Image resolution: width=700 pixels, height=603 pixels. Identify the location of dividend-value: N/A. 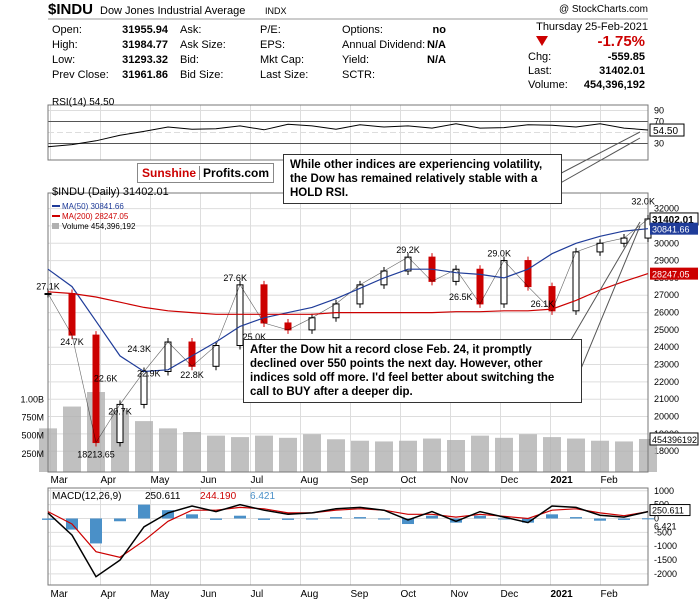
(436, 45).